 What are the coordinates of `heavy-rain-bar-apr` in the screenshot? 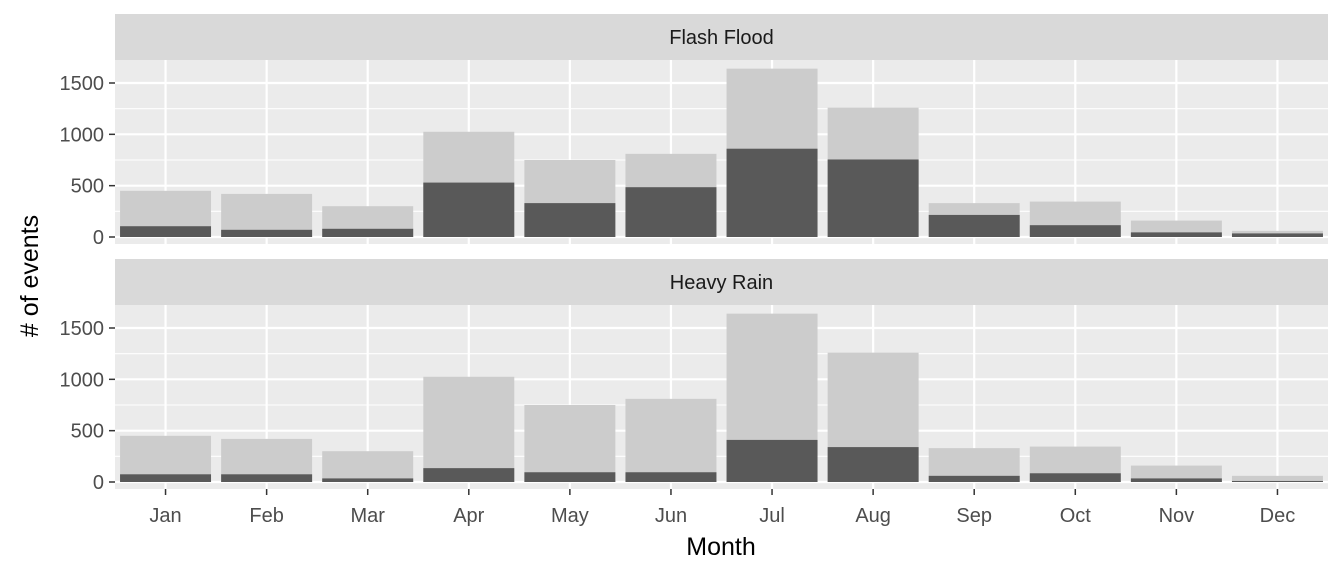 It's located at (469, 475).